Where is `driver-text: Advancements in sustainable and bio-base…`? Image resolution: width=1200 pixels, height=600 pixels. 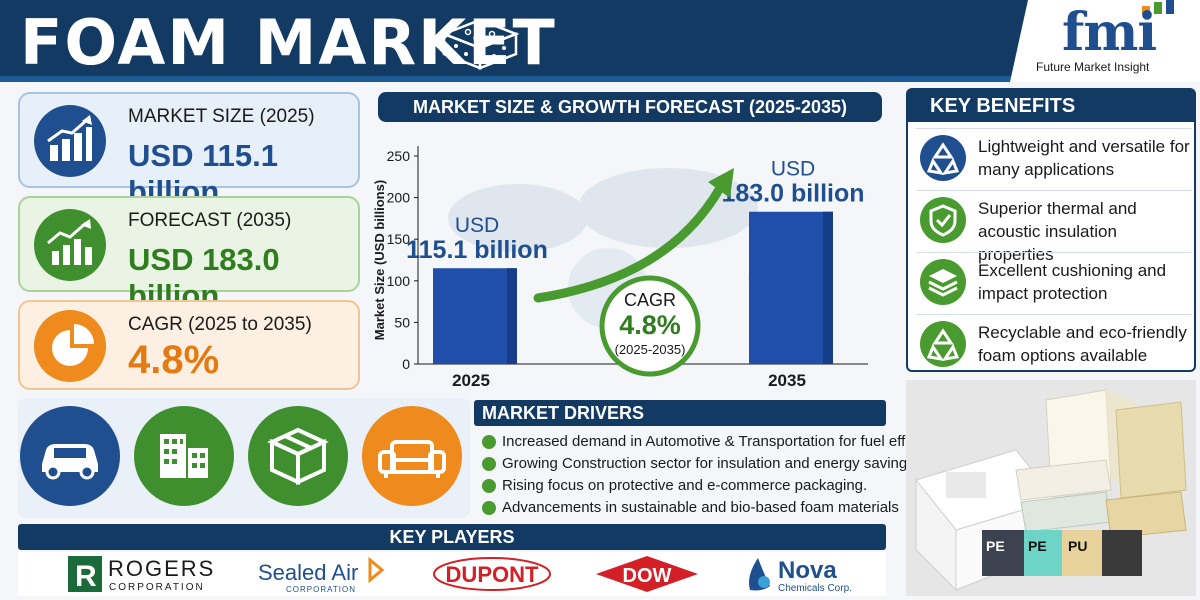 driver-text: Advancements in sustainable and bio-base… is located at coordinates (700, 507).